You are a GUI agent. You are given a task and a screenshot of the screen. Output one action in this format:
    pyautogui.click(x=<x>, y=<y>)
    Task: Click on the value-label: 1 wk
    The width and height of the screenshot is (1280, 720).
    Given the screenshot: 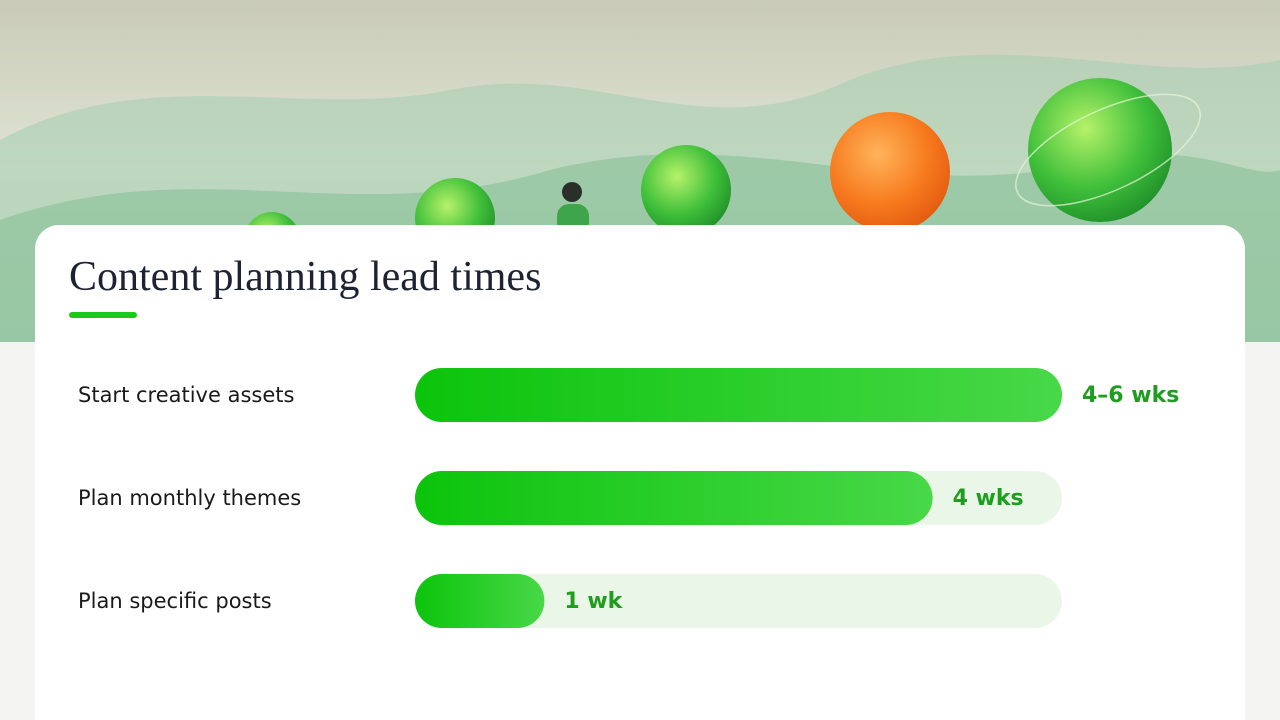 What is the action you would take?
    pyautogui.click(x=593, y=601)
    